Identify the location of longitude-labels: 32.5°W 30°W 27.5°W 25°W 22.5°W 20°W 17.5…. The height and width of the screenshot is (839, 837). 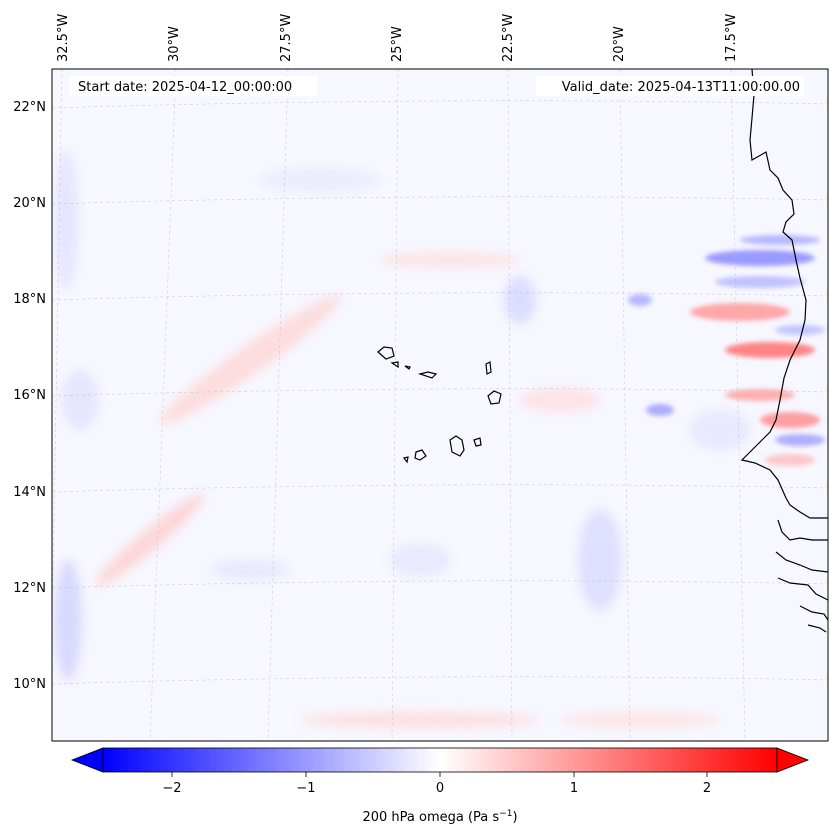
(397, 38).